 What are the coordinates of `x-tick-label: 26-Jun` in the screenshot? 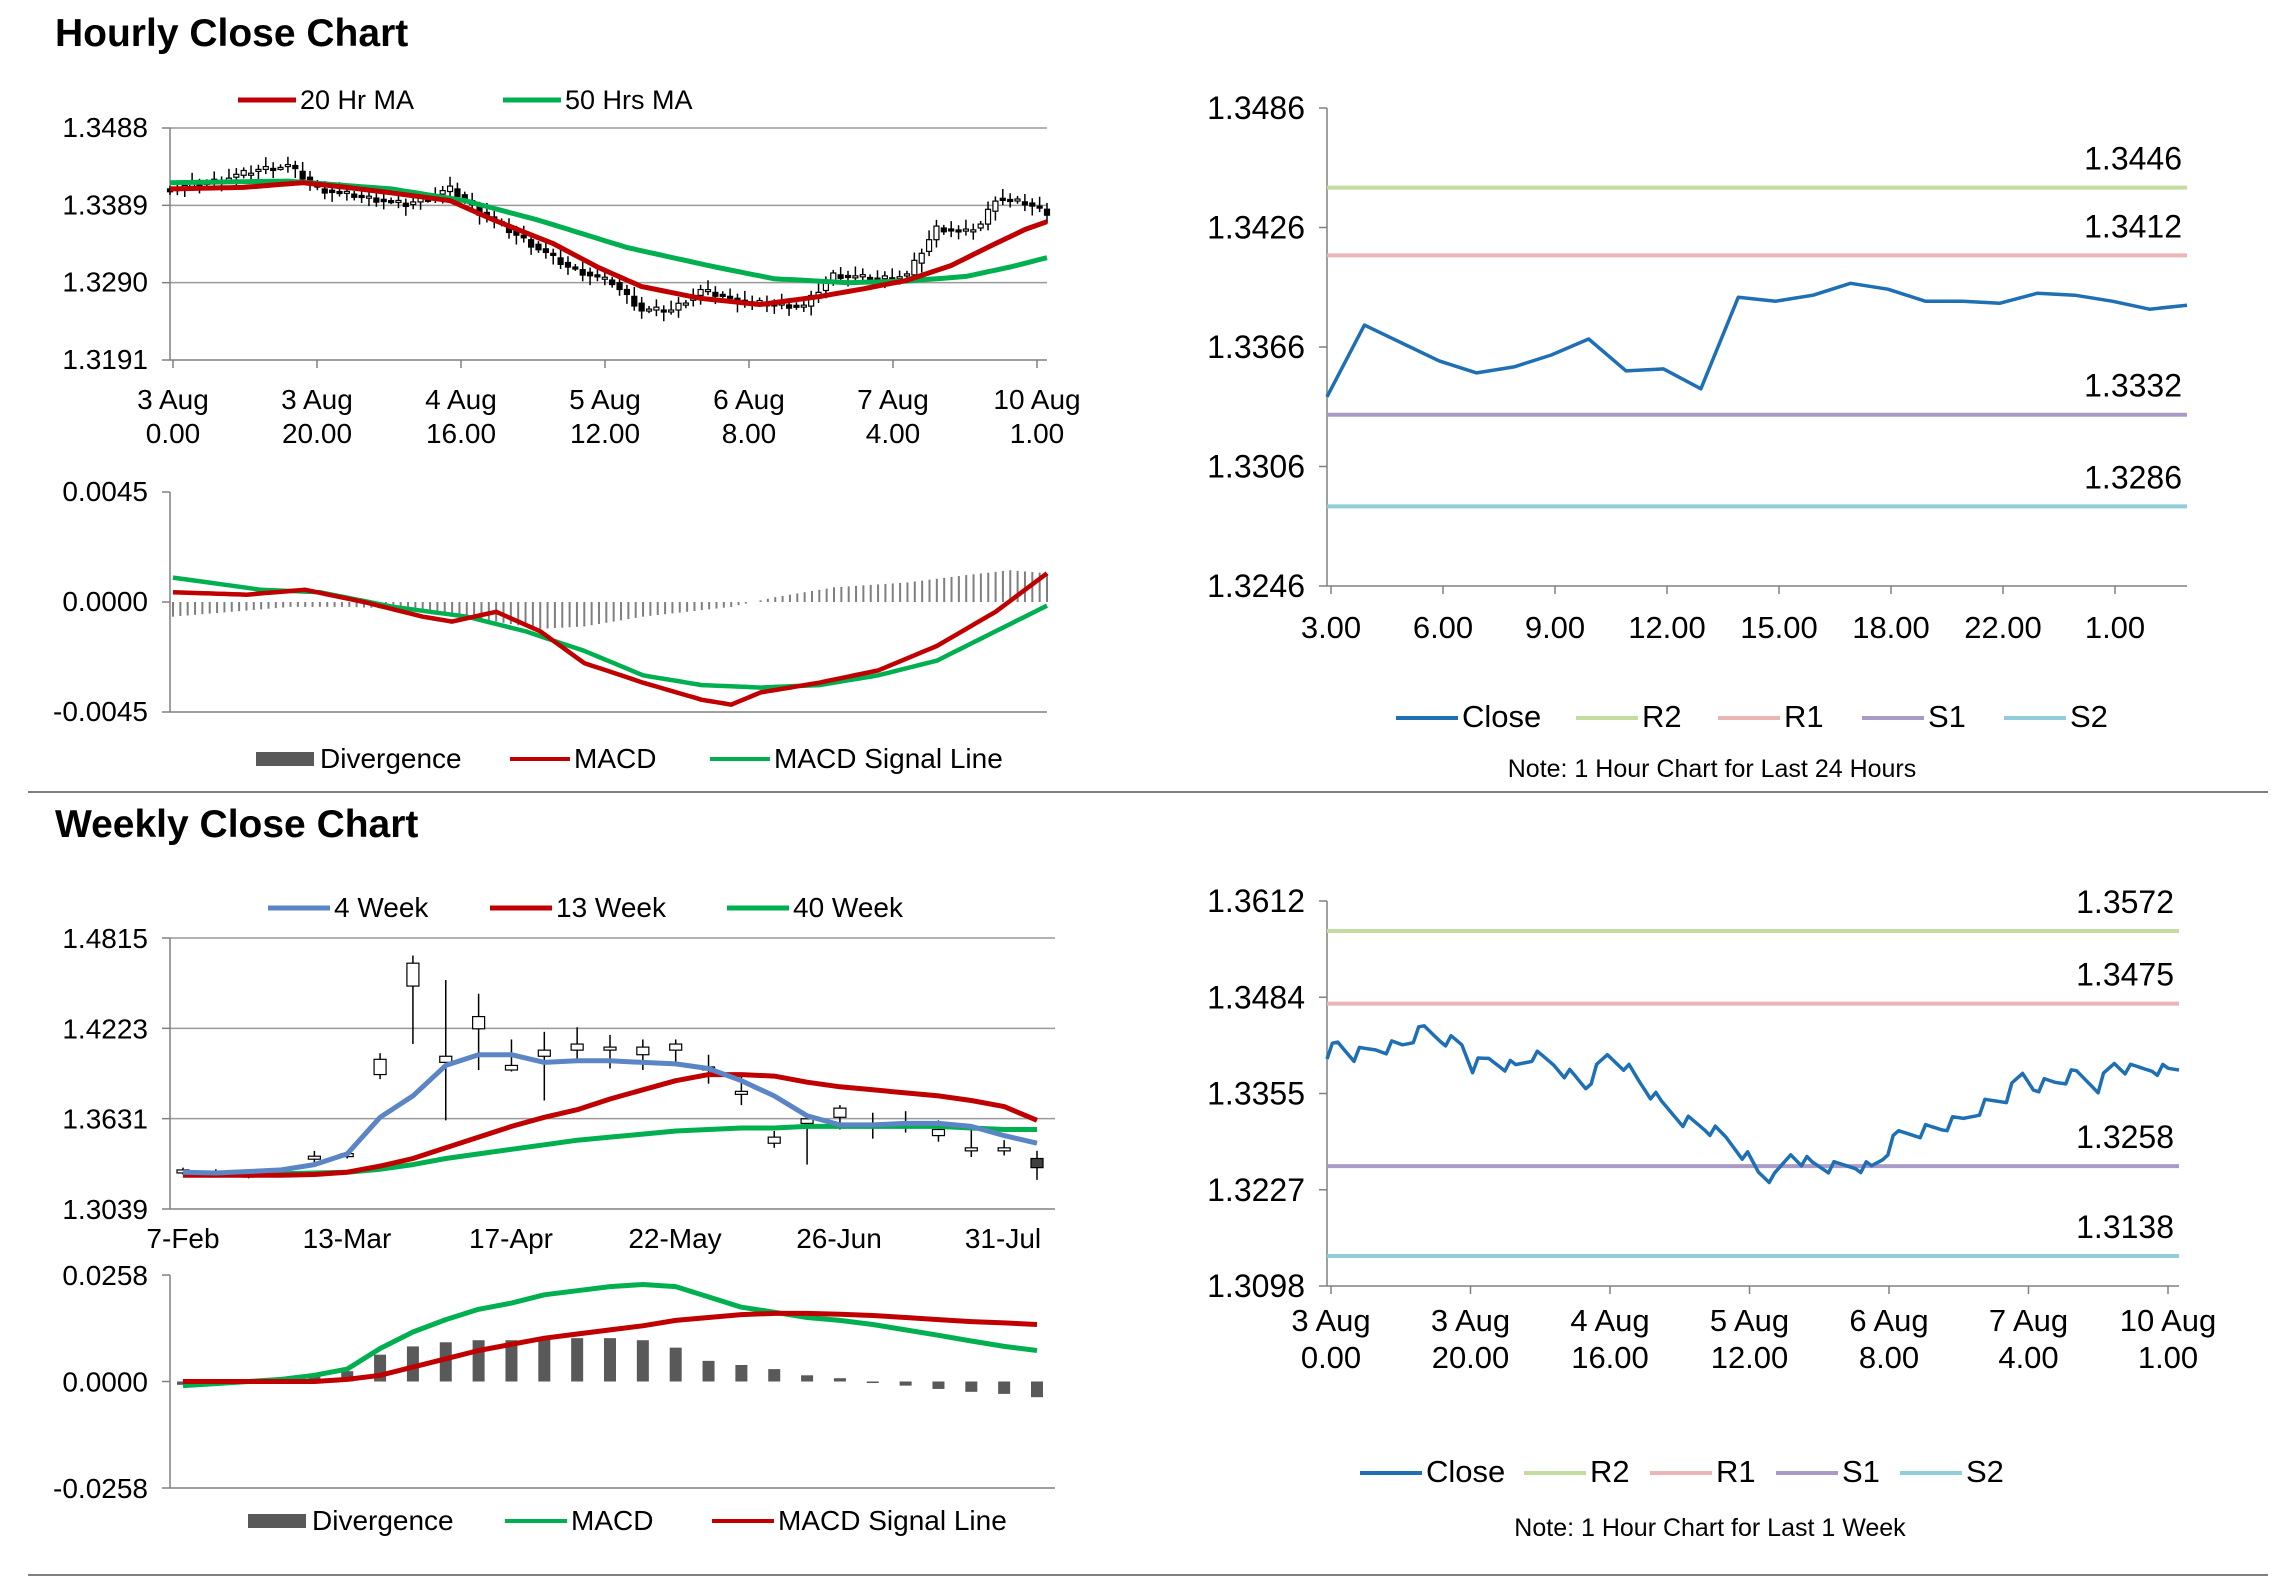 It's located at (839, 1238).